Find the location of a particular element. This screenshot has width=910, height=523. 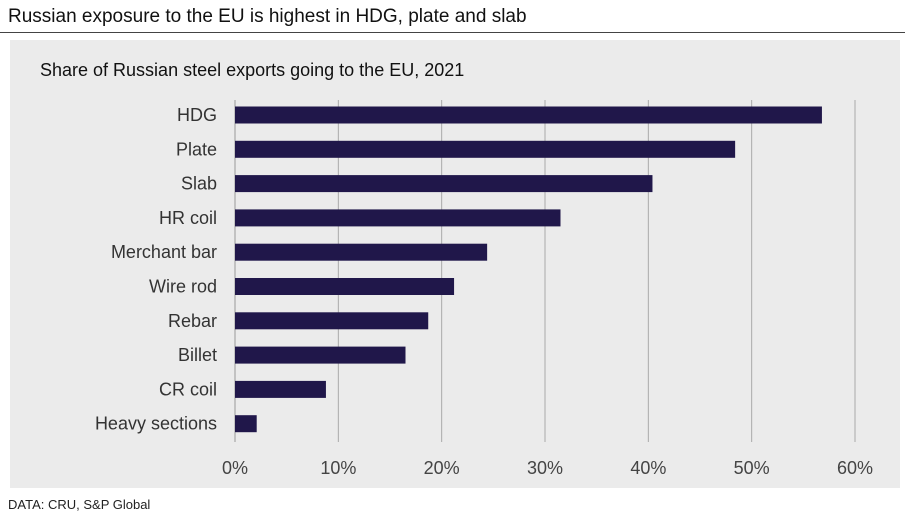

bar-hr-coil is located at coordinates (398, 218).